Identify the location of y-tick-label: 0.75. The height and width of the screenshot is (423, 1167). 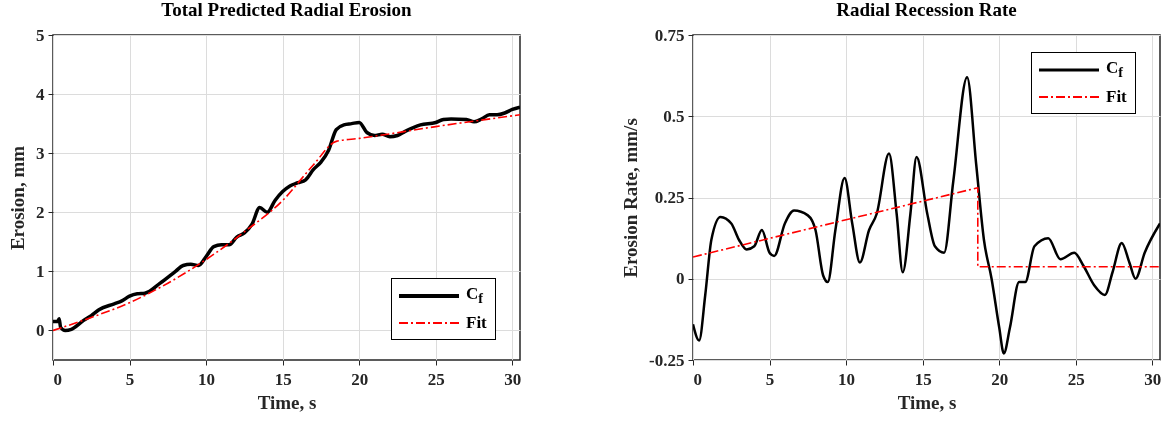
(669, 35).